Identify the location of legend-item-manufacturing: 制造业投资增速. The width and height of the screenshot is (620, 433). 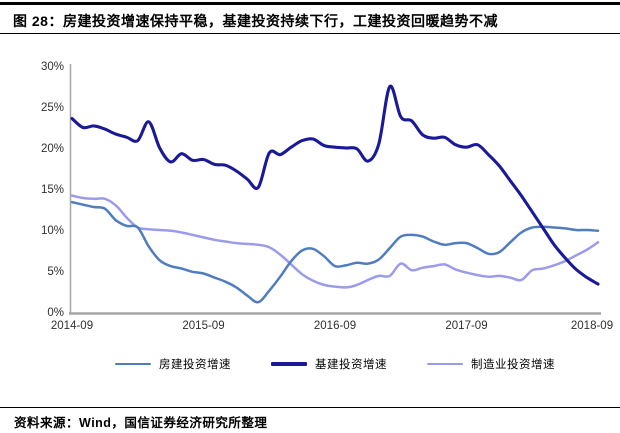
(491, 364).